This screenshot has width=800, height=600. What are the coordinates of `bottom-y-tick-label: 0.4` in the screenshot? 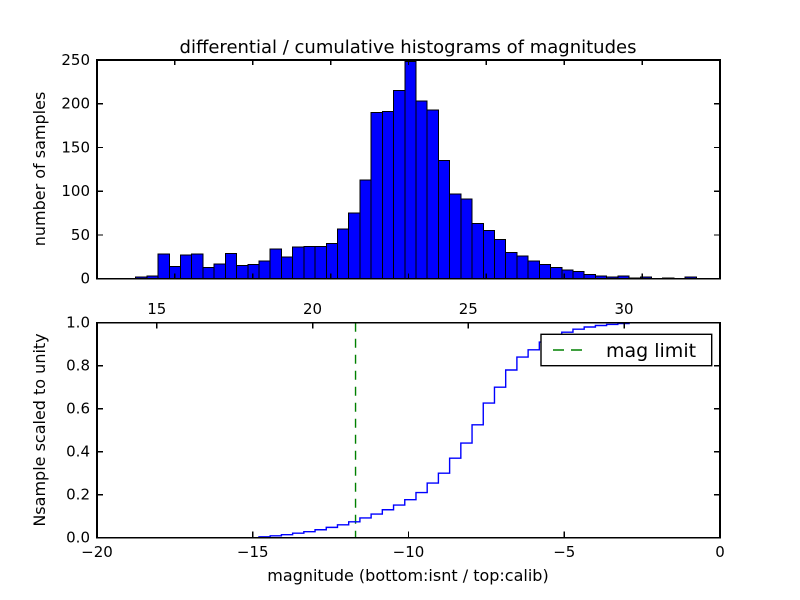 It's located at (78, 452).